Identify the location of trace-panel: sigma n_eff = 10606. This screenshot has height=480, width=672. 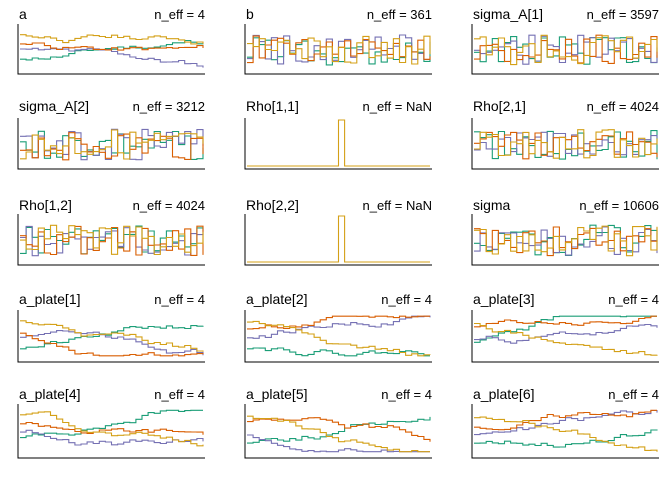
(565, 231).